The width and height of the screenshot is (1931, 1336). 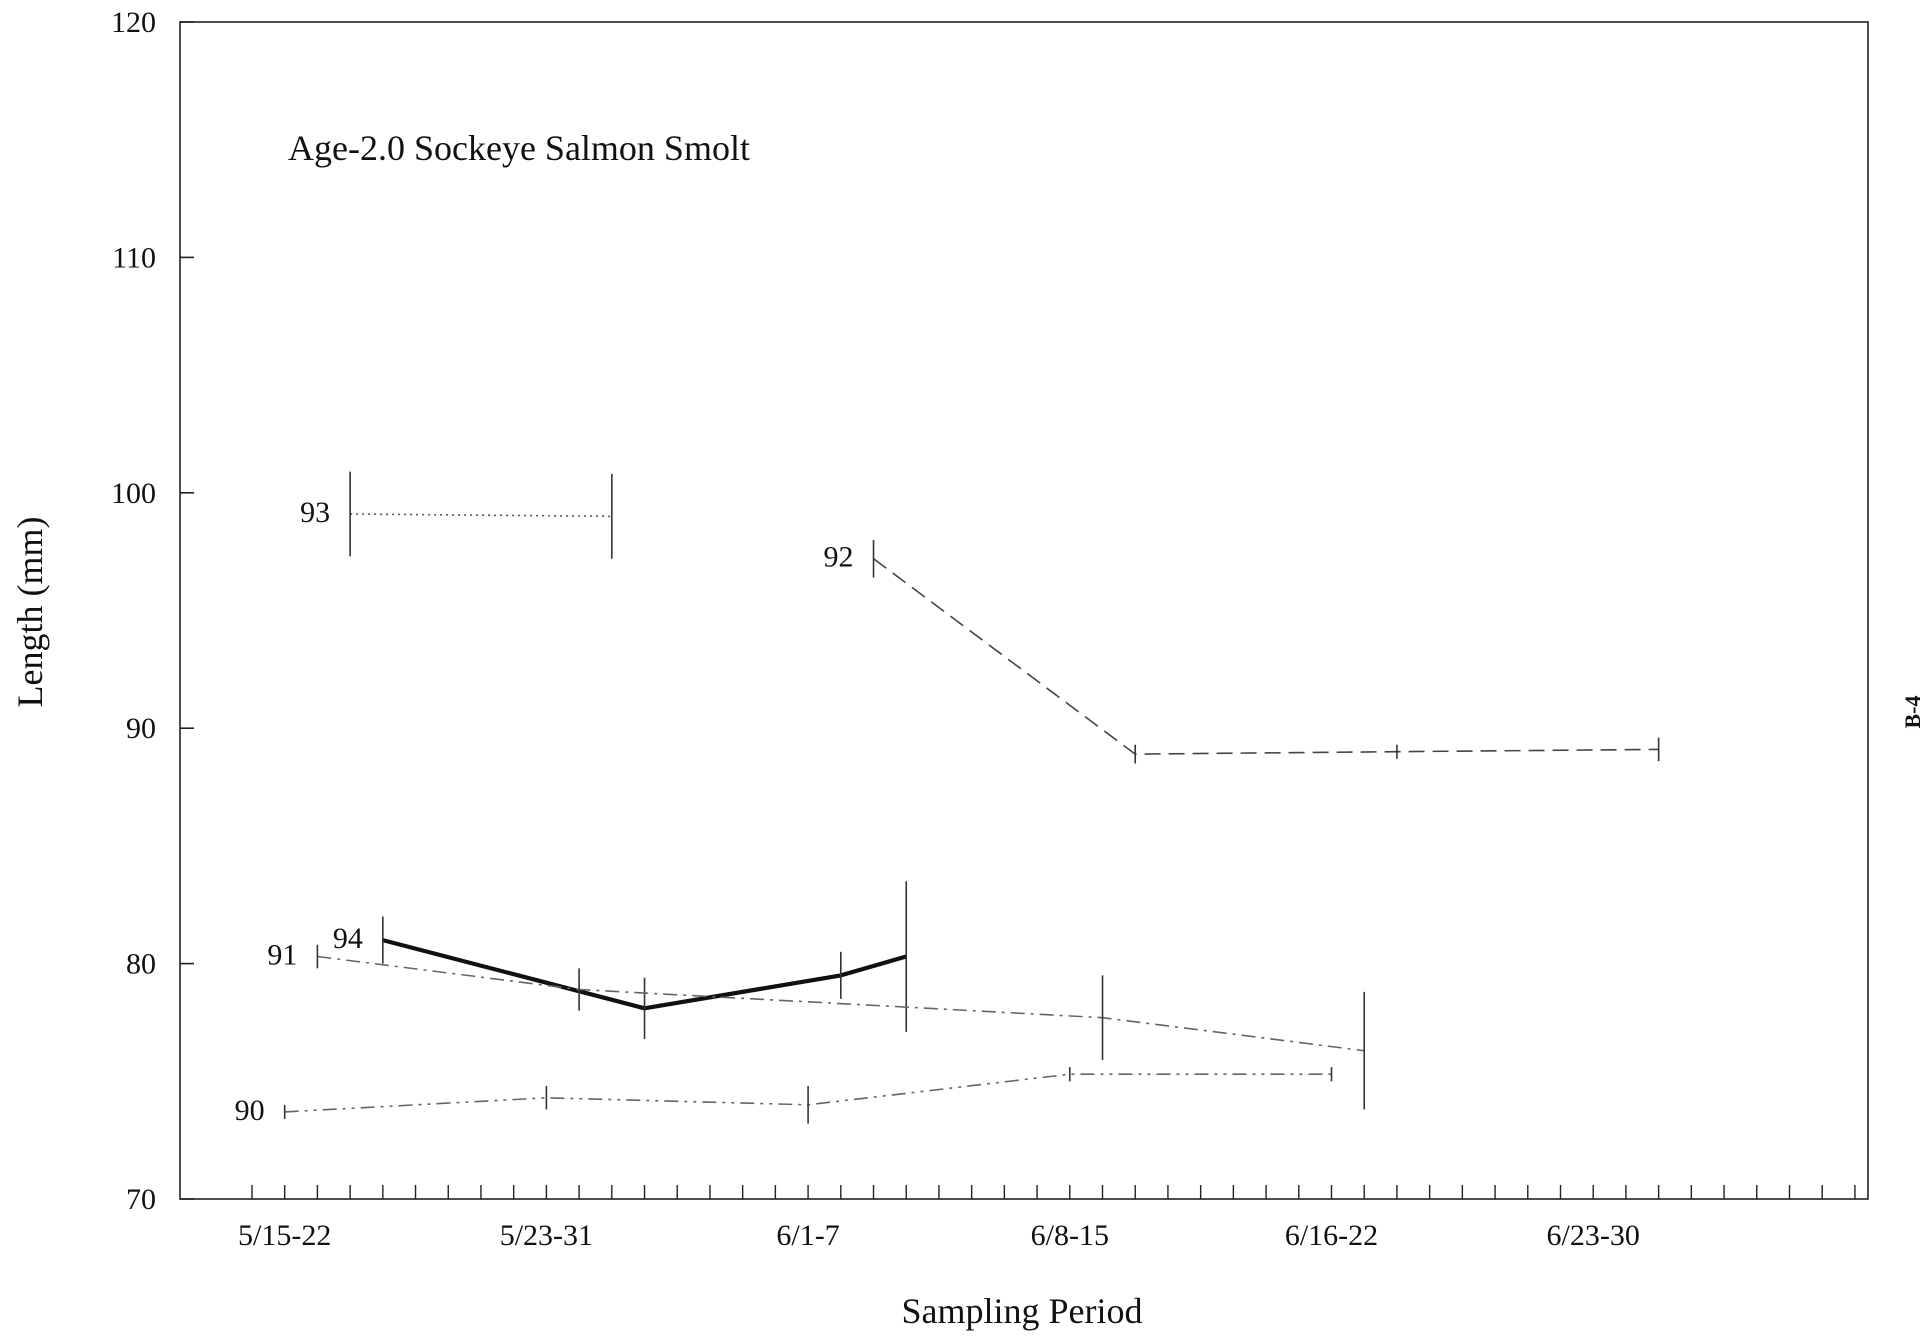 I want to click on y-tick-label: 70, so click(x=141, y=1199).